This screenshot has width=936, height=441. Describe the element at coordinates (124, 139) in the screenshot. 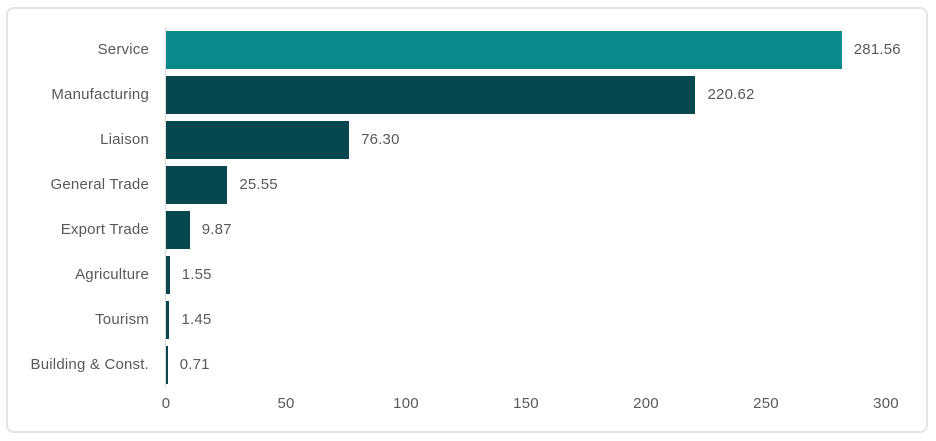

I see `category-label: Liaison` at that location.